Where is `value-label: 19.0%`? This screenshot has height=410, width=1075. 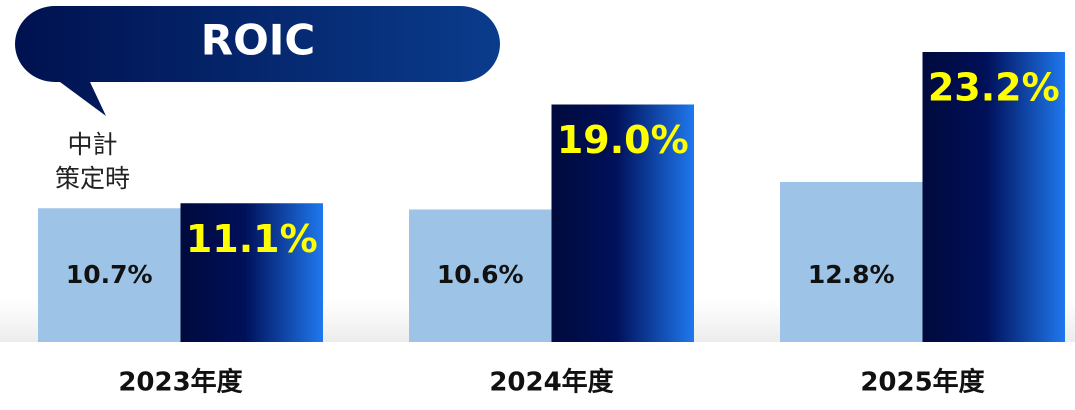 value-label: 19.0% is located at coordinates (623, 140).